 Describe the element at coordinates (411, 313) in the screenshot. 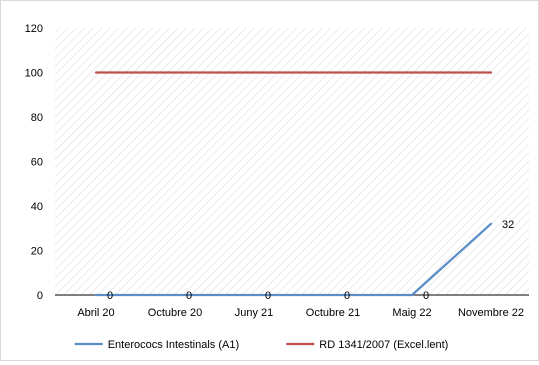

I see `x-tick-label: Maig 22` at that location.